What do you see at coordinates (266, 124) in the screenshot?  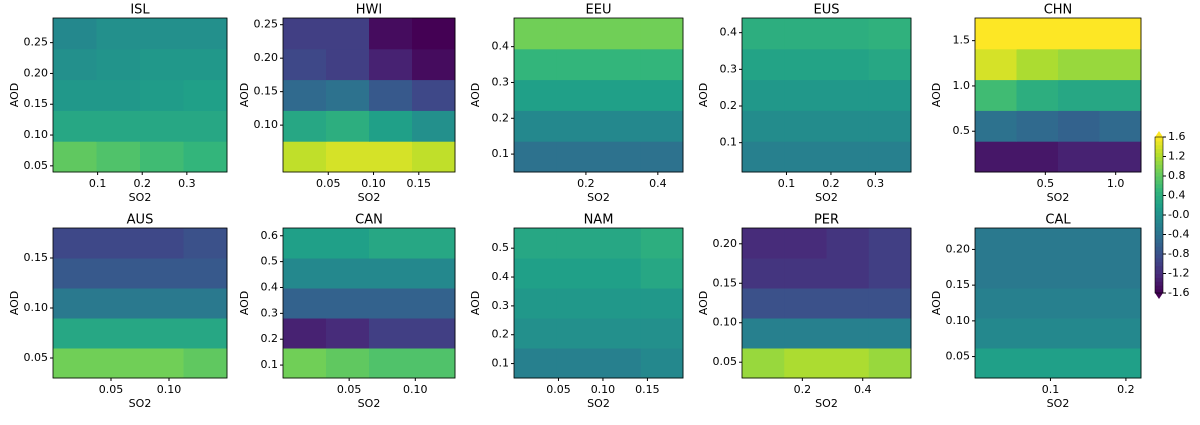 I see `y-tick-label: 0.10` at bounding box center [266, 124].